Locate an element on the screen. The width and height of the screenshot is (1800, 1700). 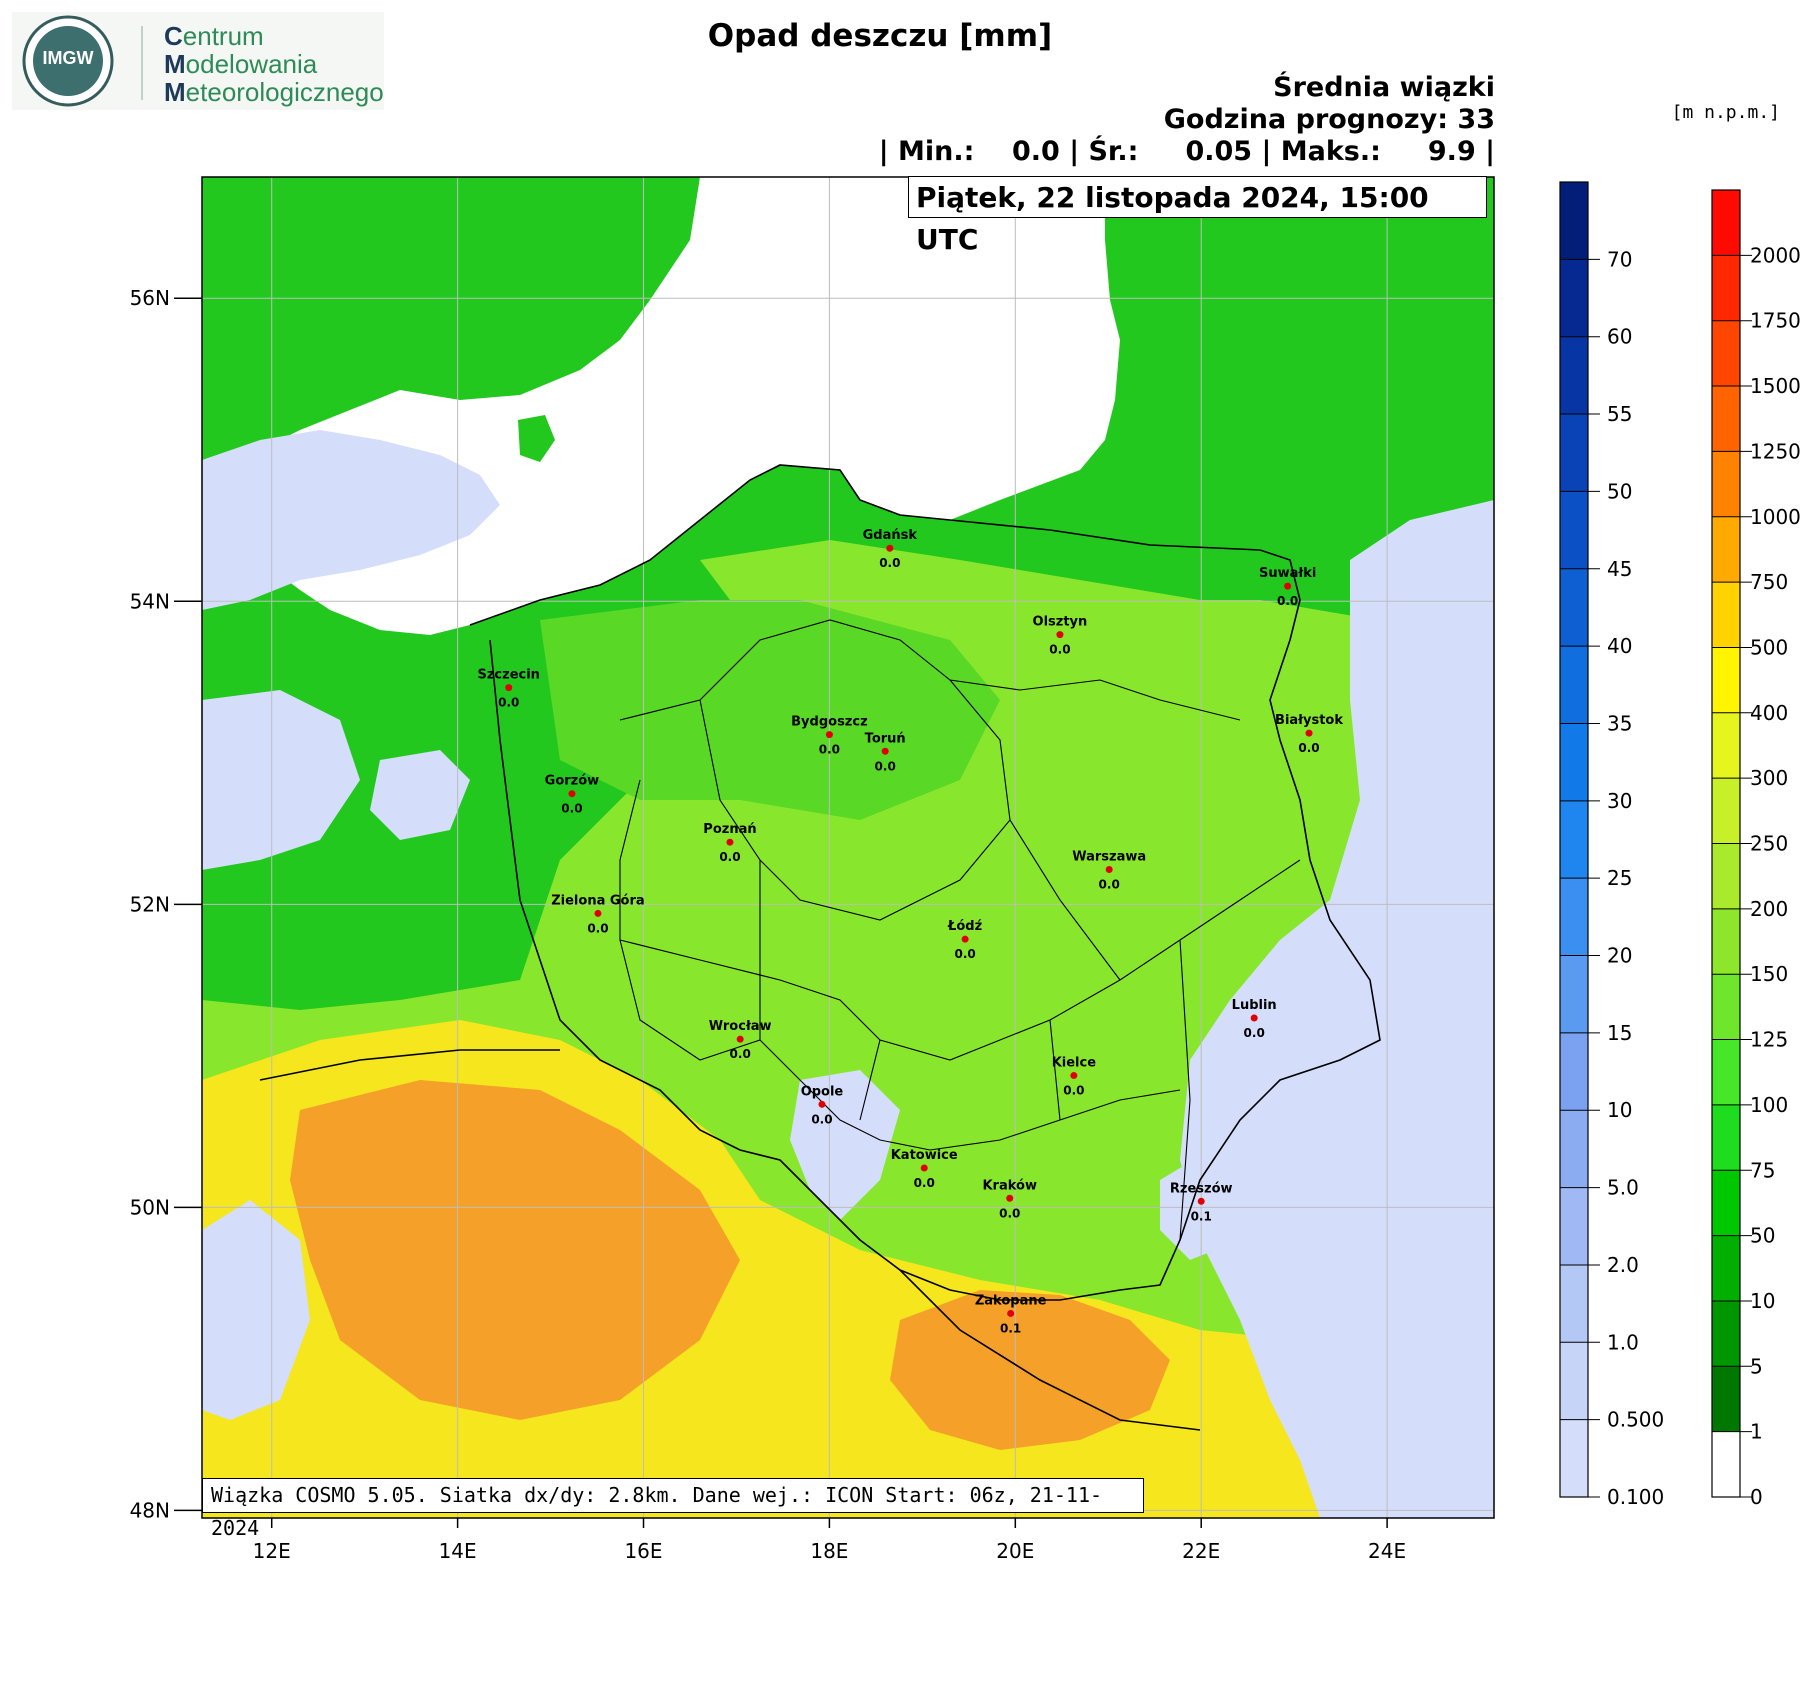
lon-tick-label: 22E is located at coordinates (1201, 1551).